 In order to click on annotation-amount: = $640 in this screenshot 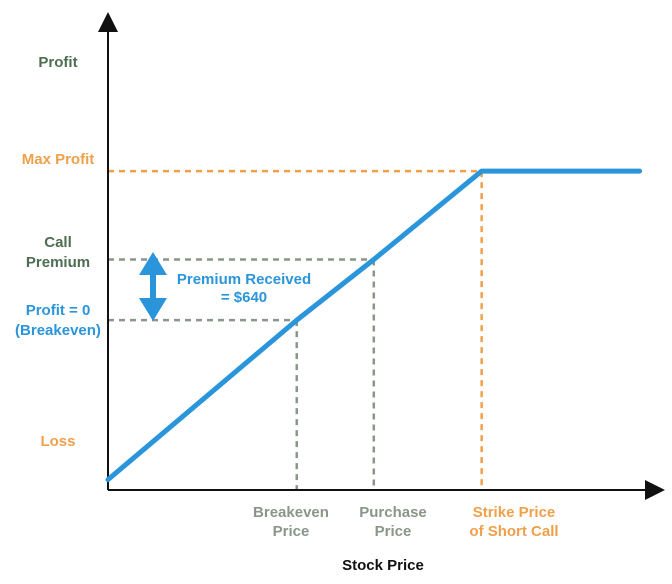, I will do `click(244, 297)`.